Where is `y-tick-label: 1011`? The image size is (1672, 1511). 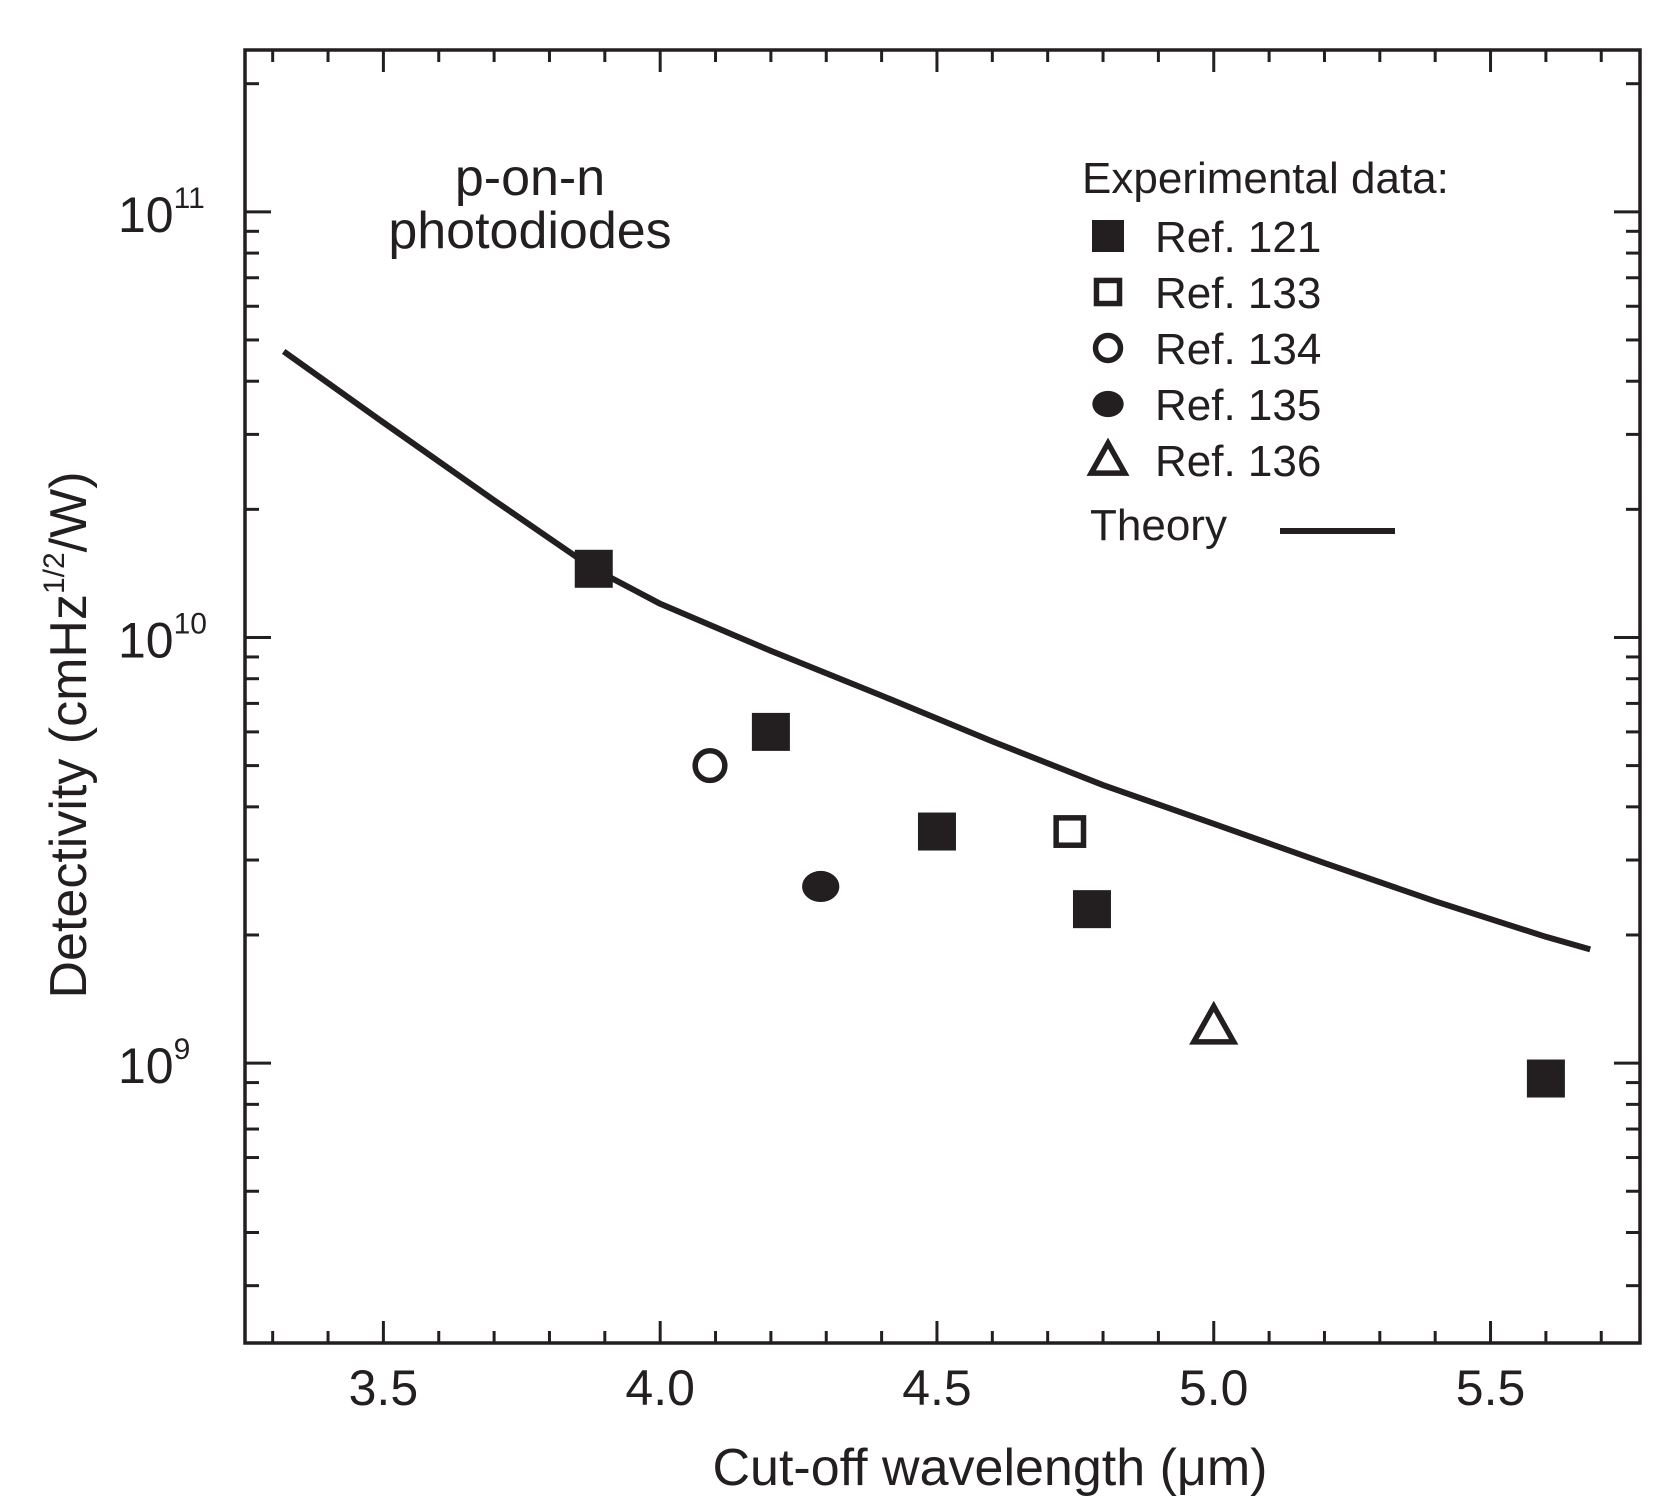 y-tick-label: 1011 is located at coordinates (161, 212).